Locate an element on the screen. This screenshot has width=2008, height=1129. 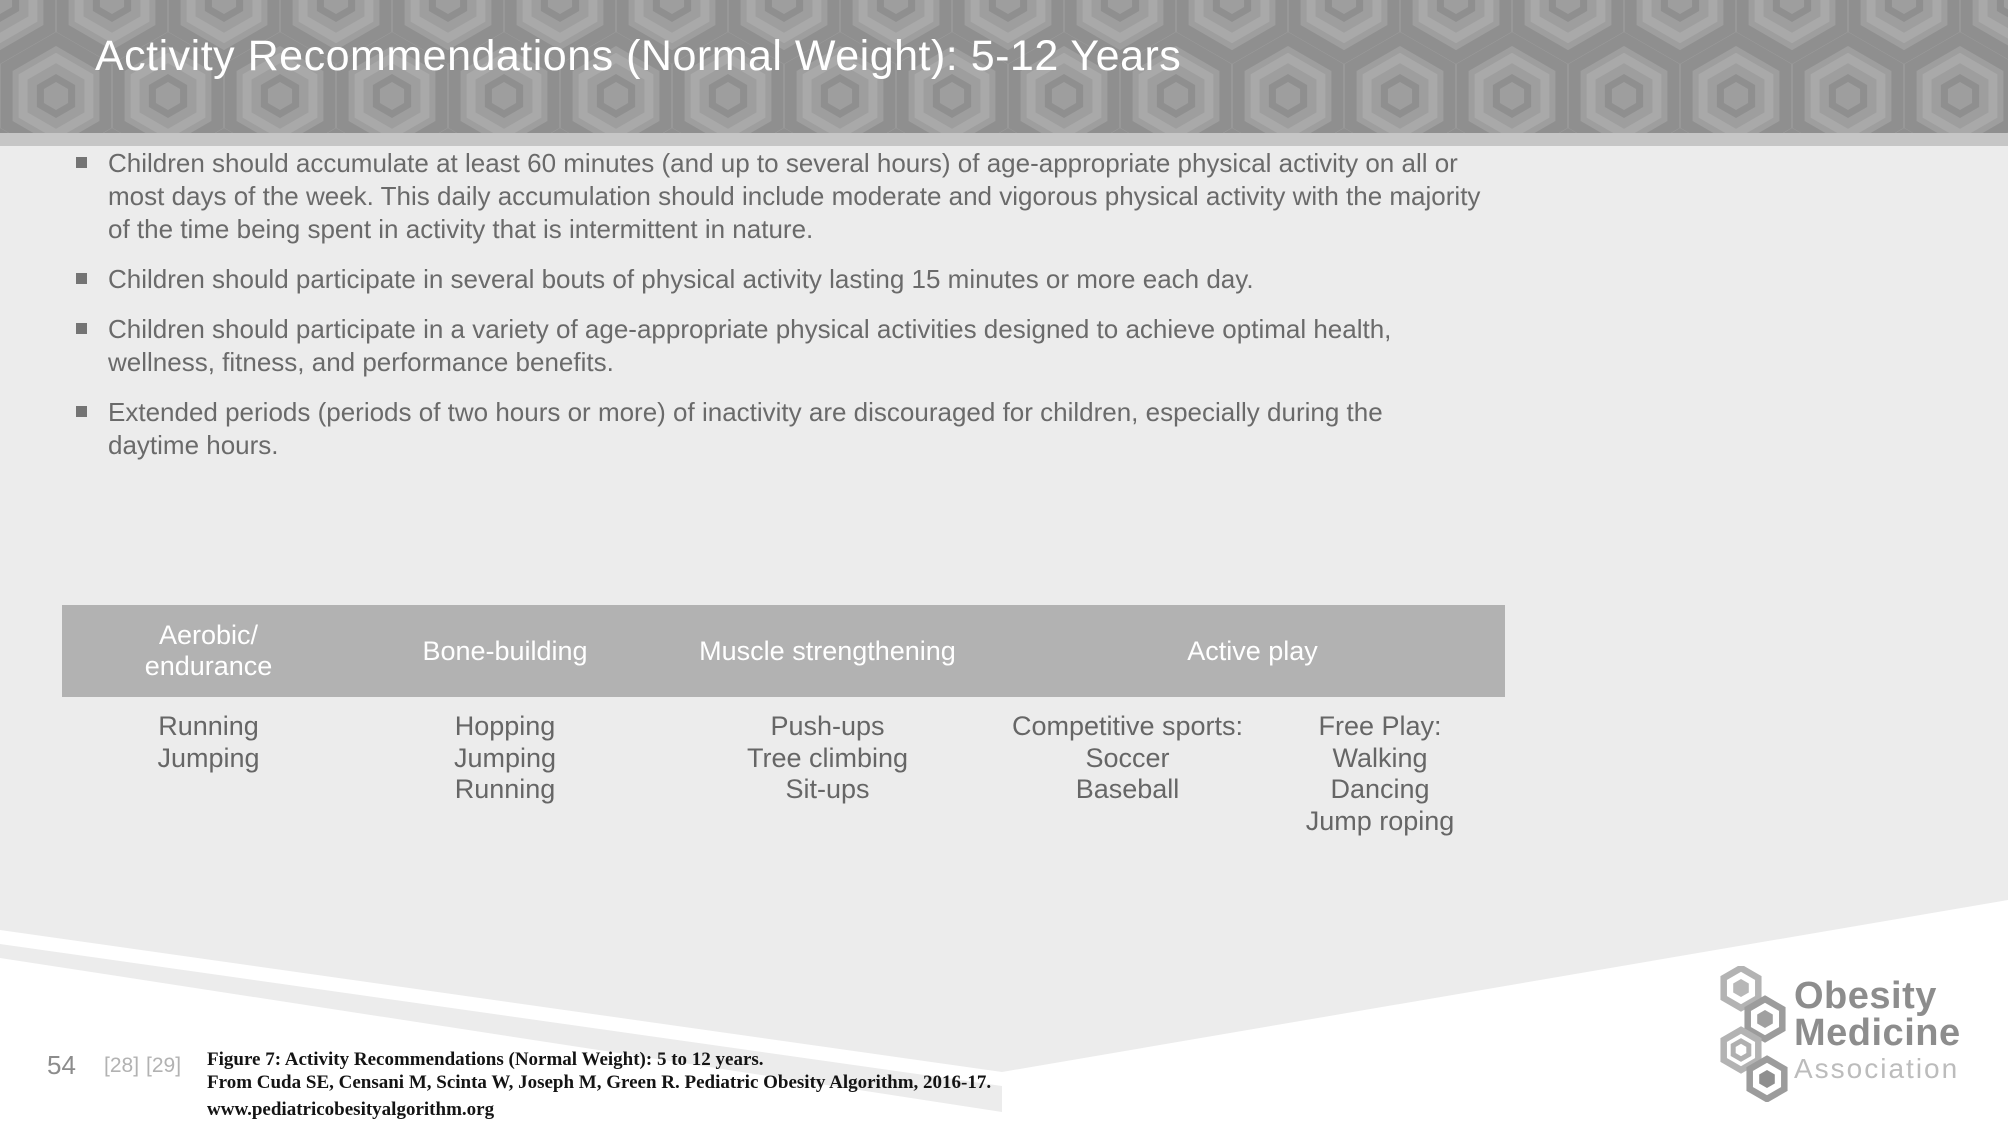
oma-logo-text: Obesity Medicine Association is located at coordinates (1877, 1030).